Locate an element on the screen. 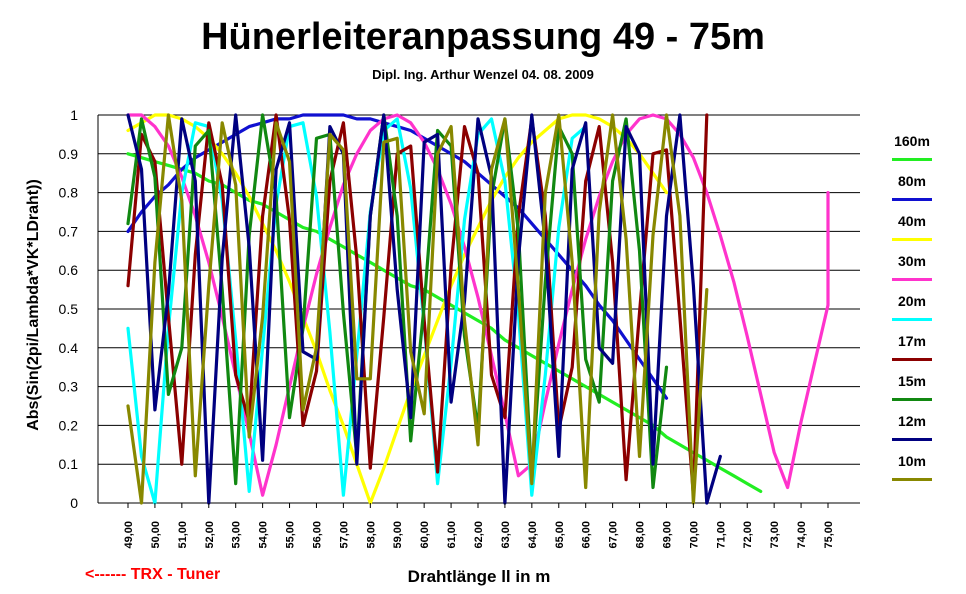 This screenshot has height=594, width=966. y-axis-title: Abs(Sin(2pi/Lambda*VK*LDraht)) is located at coordinates (33, 305).